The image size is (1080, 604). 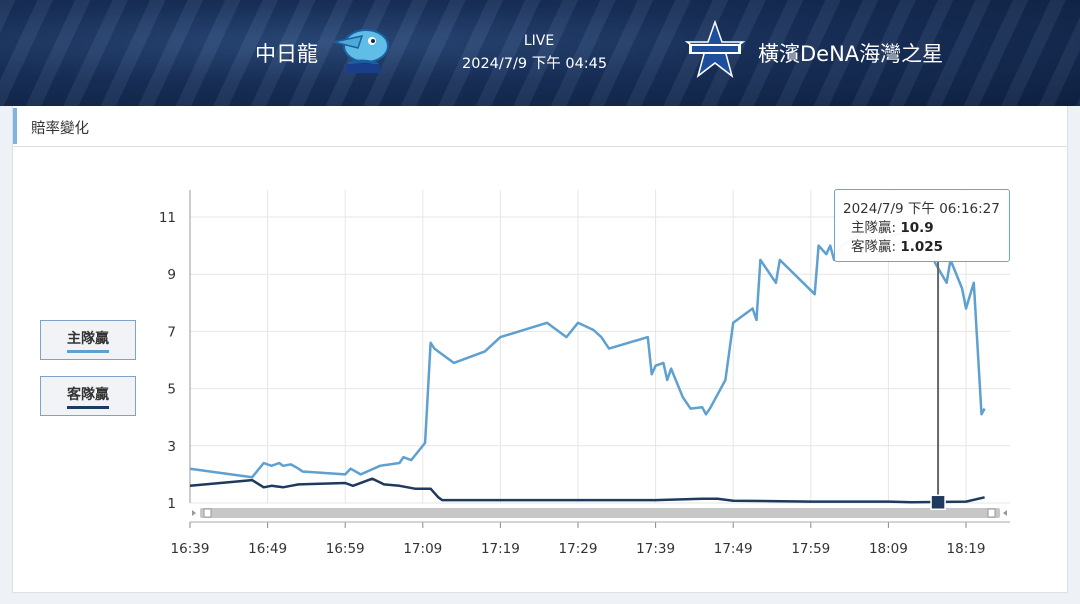 I want to click on y-tick-label: 7, so click(x=171, y=332).